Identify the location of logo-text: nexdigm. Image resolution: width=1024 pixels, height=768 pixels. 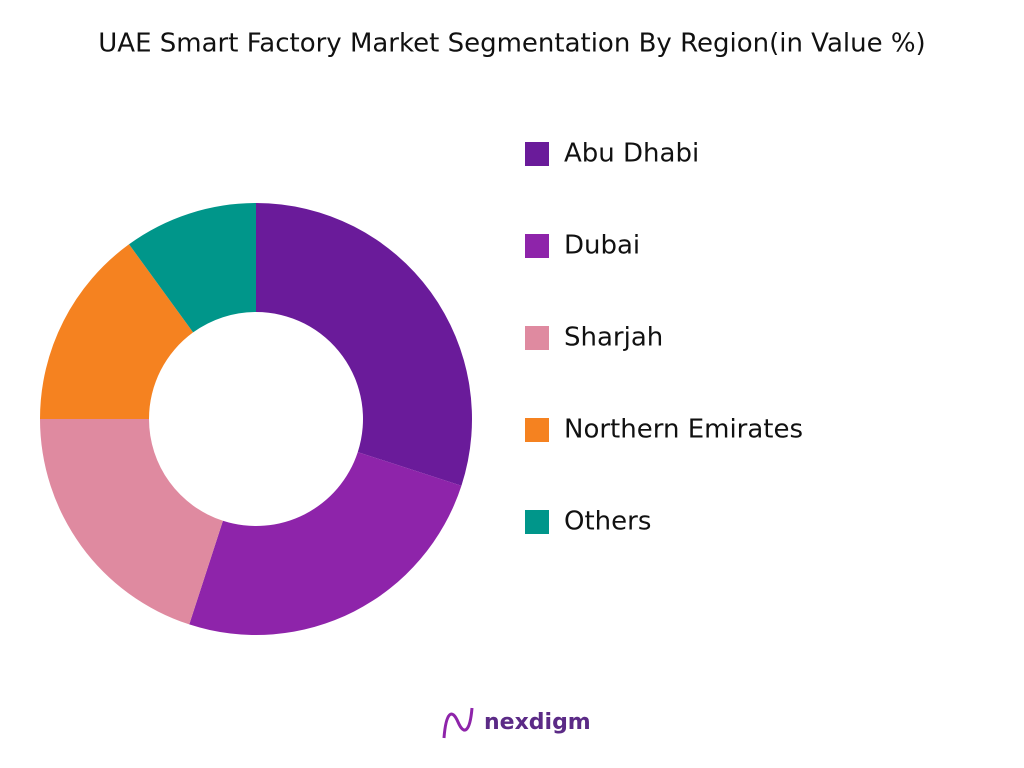
(537, 722).